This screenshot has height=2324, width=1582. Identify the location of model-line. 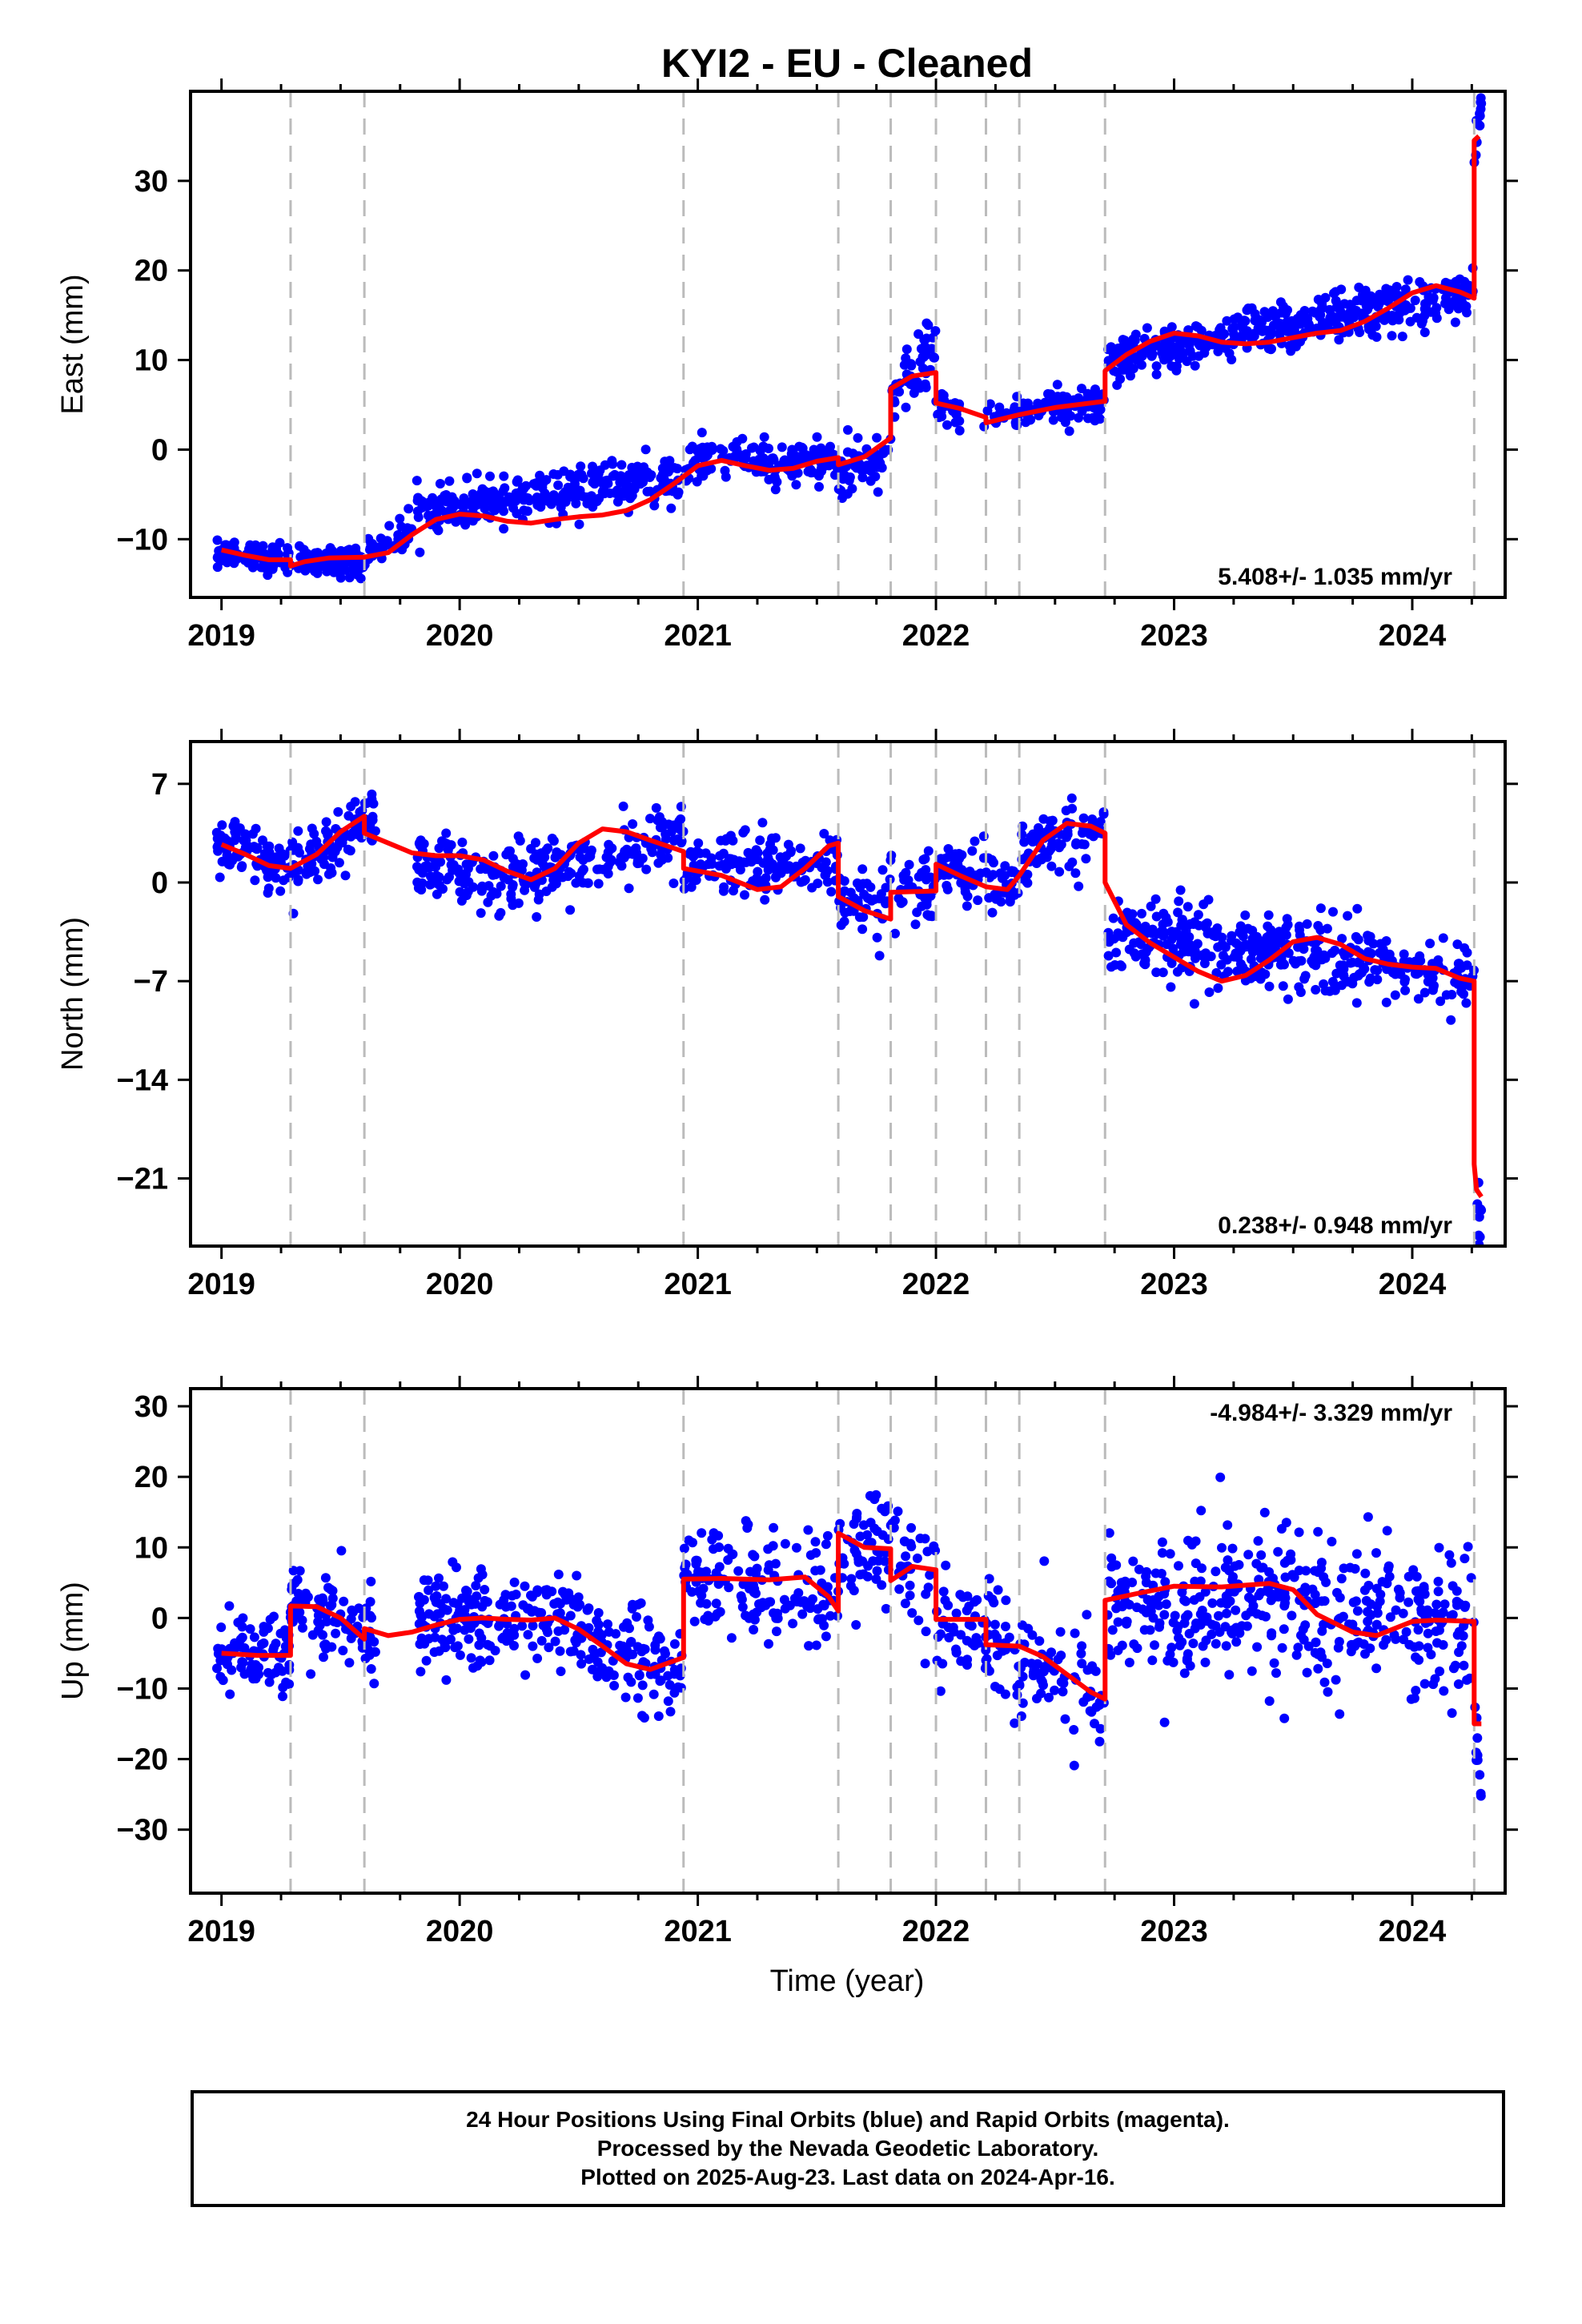
(852, 1006).